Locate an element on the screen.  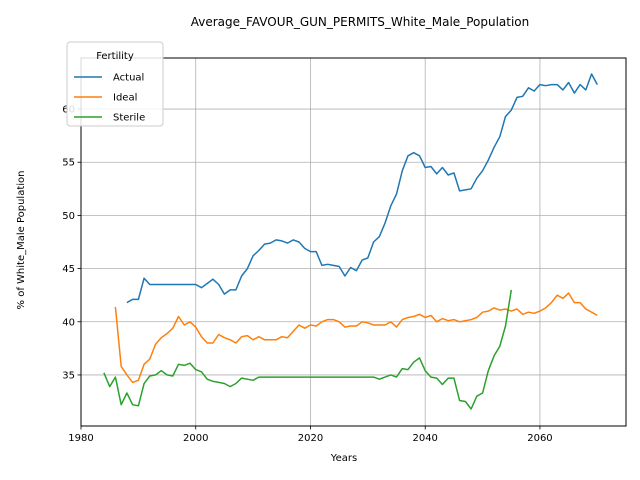
y-tick-label: 35 is located at coordinates (68, 375).